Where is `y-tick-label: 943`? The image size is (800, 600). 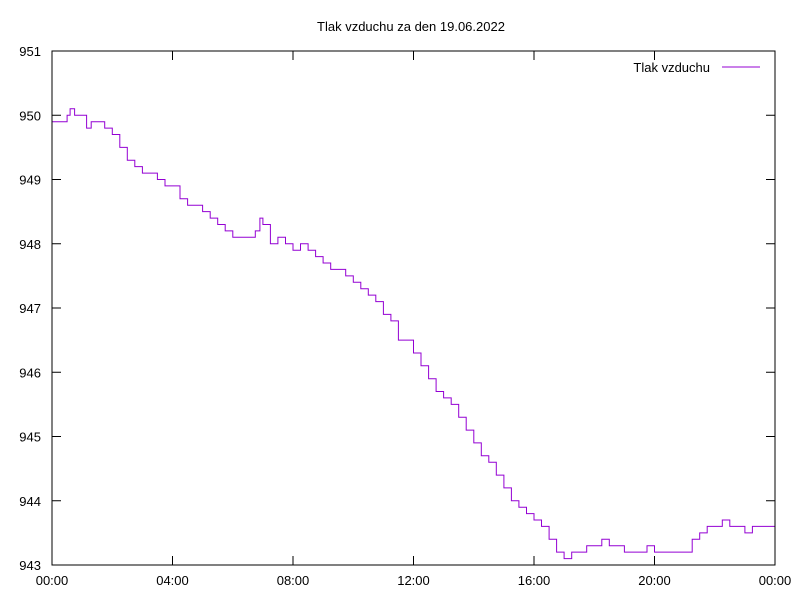 y-tick-label: 943 is located at coordinates (30, 565).